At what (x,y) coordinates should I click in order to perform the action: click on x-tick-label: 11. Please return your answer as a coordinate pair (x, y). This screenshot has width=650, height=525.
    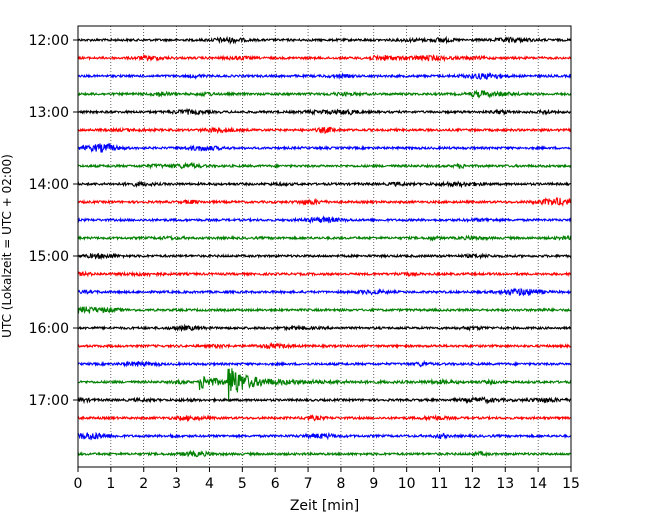
    Looking at the image, I should click on (440, 484).